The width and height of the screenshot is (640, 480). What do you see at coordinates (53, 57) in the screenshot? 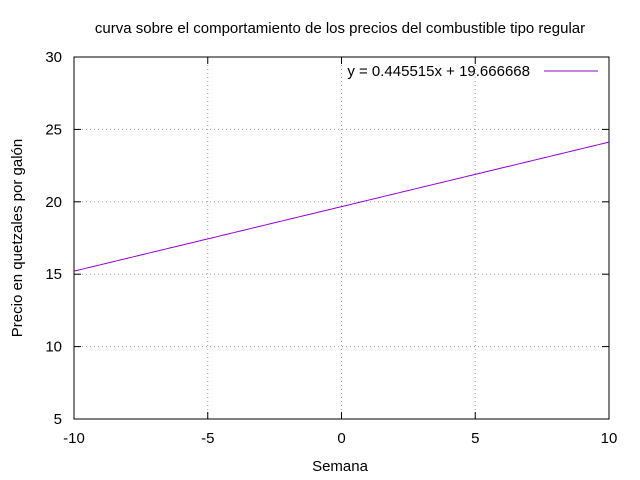
I see `y-tick-label: 30` at bounding box center [53, 57].